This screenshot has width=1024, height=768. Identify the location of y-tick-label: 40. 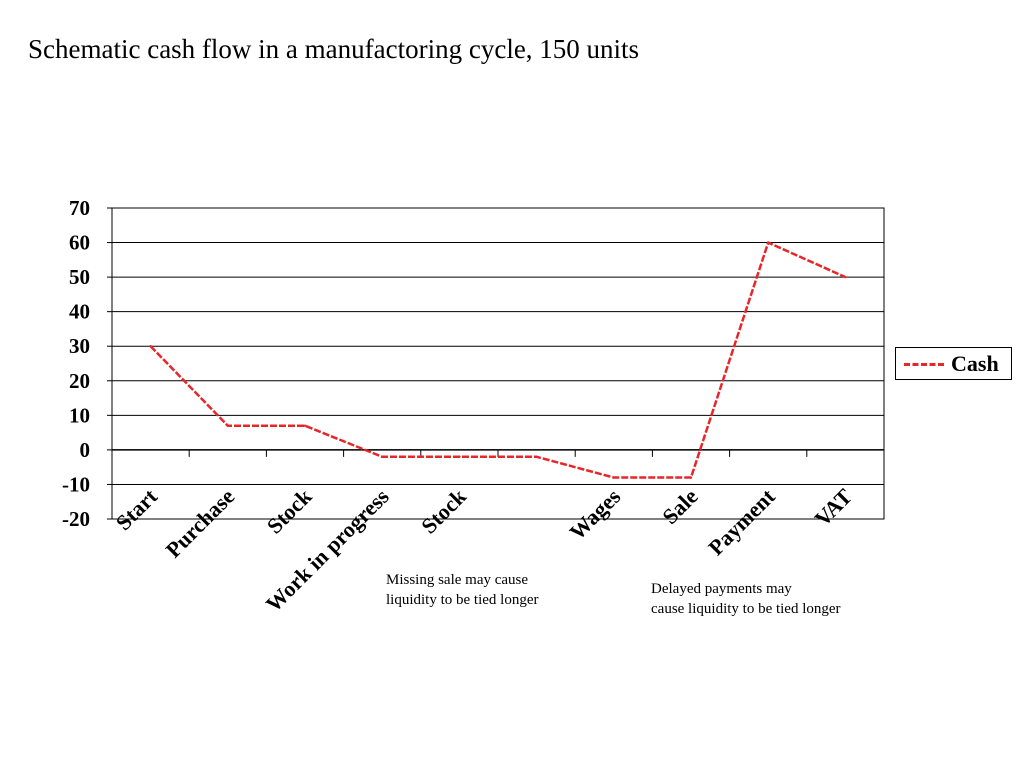
(79, 312).